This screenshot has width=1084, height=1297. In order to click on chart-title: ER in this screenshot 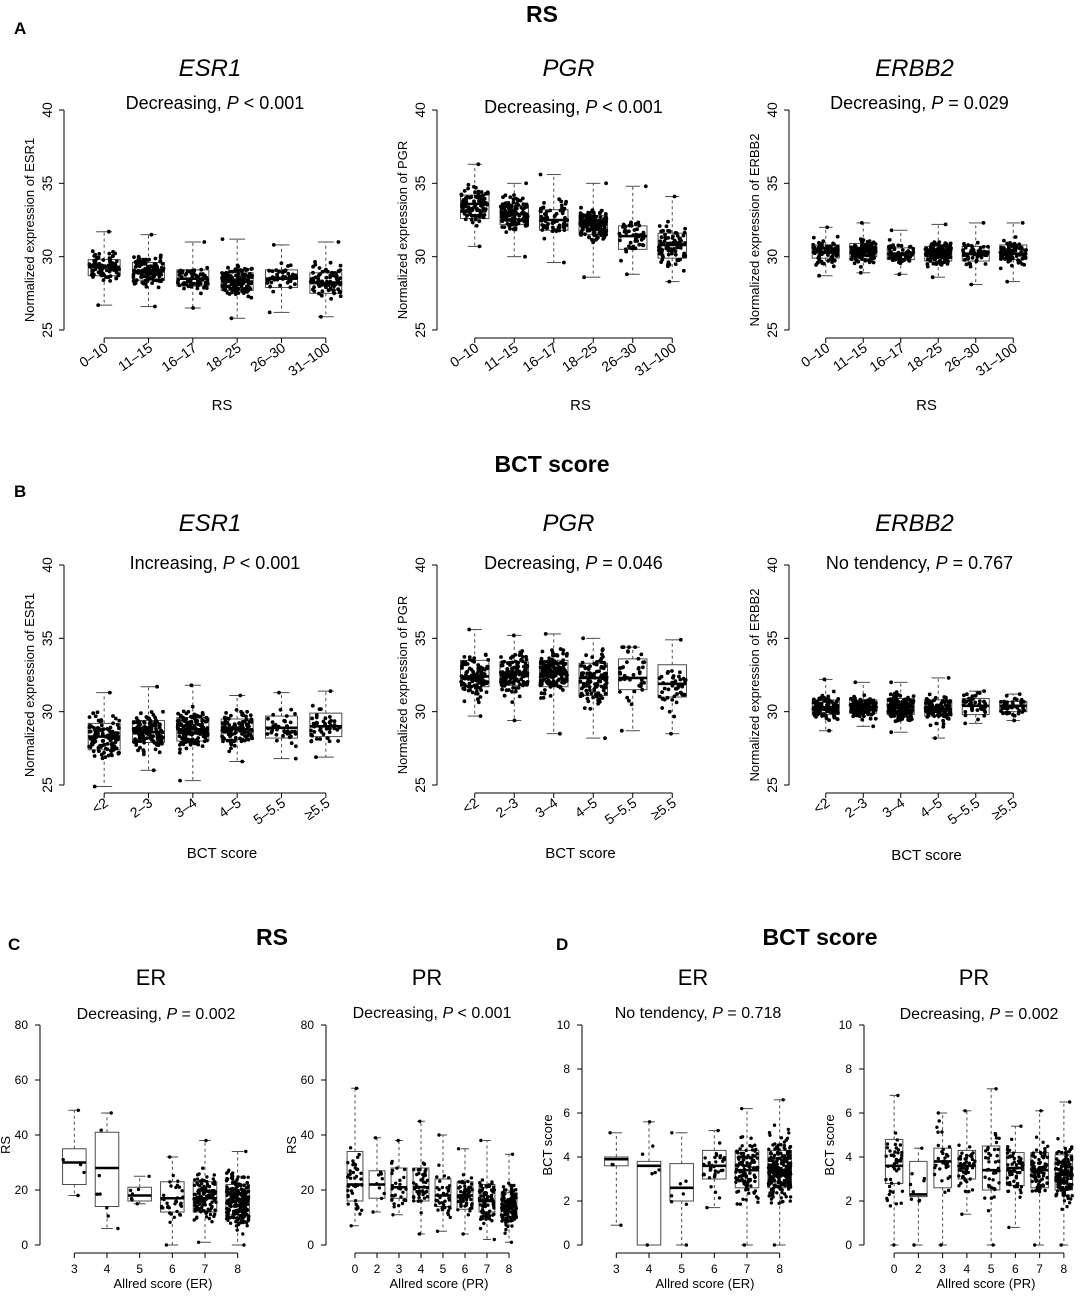, I will do `click(151, 977)`.